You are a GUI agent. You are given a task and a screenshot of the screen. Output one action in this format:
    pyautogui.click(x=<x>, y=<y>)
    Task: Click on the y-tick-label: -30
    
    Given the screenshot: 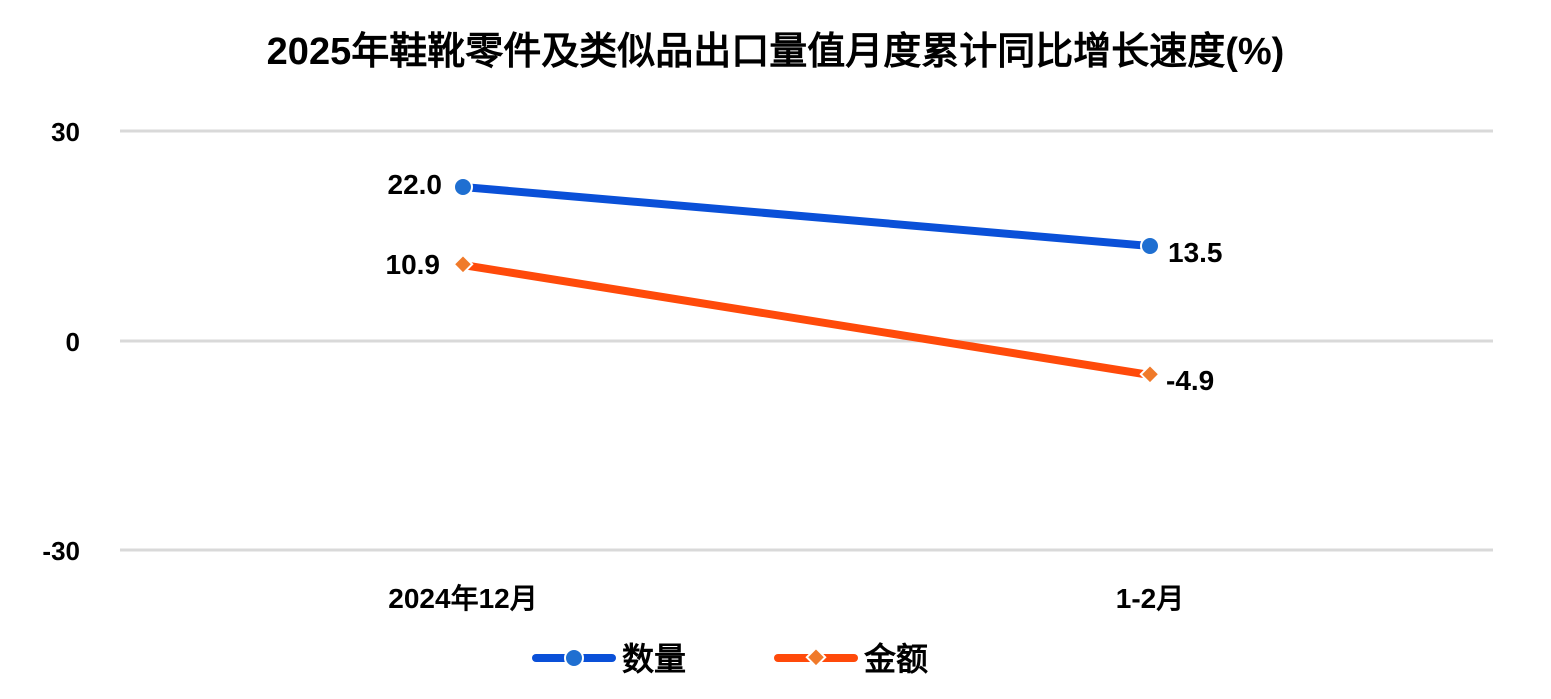 What is the action you would take?
    pyautogui.click(x=61, y=551)
    